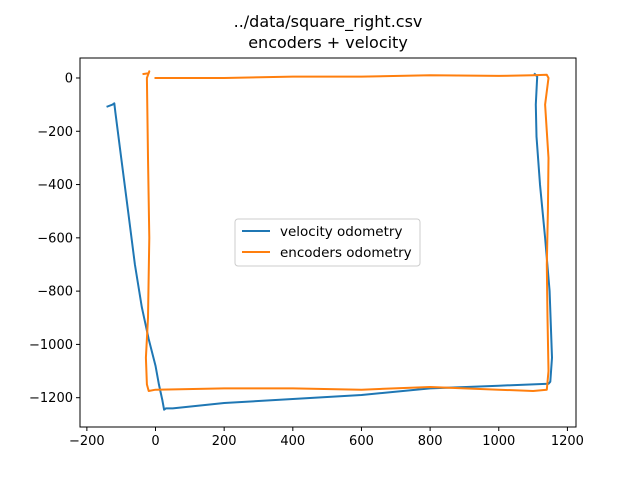 Image resolution: width=640 pixels, height=480 pixels. Describe the element at coordinates (567, 441) in the screenshot. I see `x-tick-label: 1200` at that location.